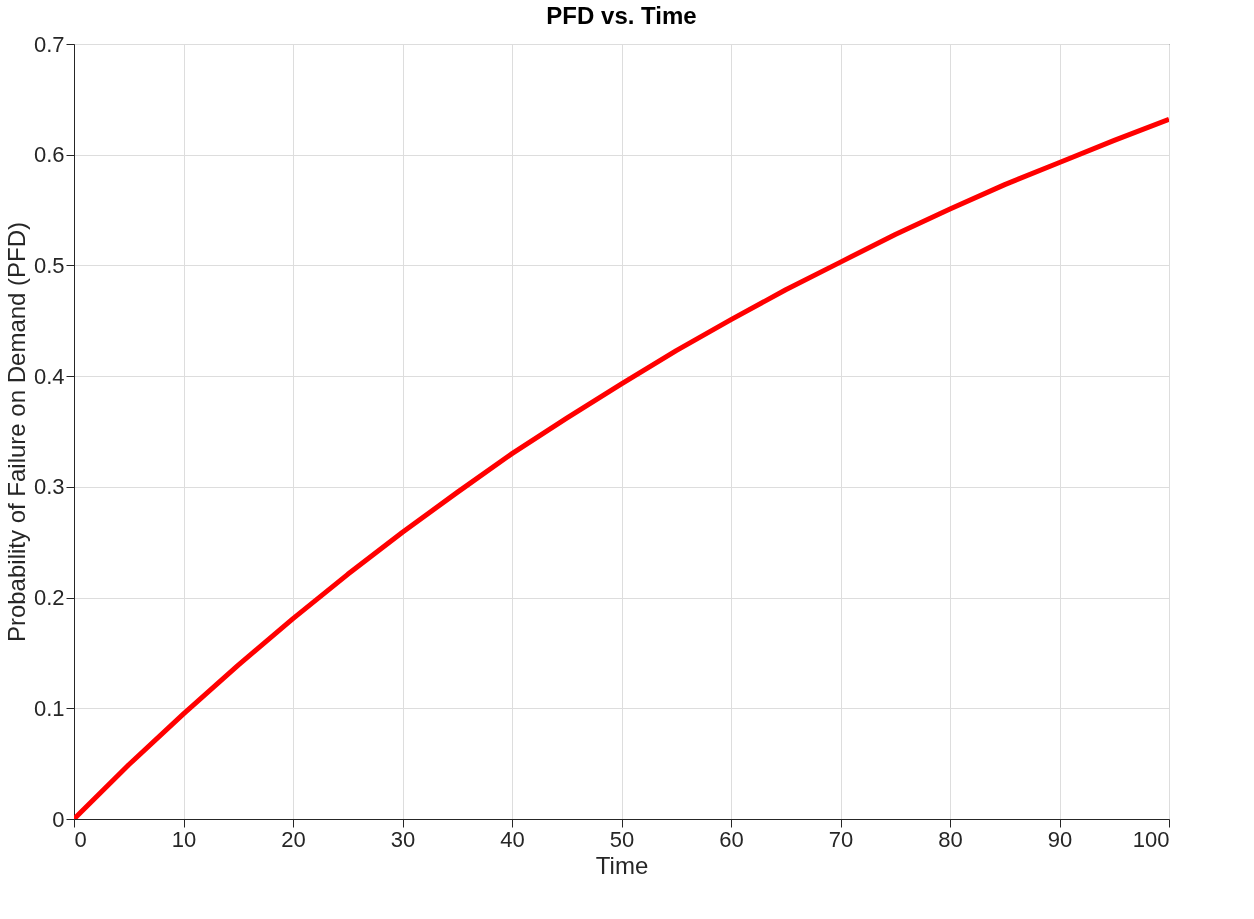  What do you see at coordinates (49, 265) in the screenshot?
I see `y-tick-label: 0.5` at bounding box center [49, 265].